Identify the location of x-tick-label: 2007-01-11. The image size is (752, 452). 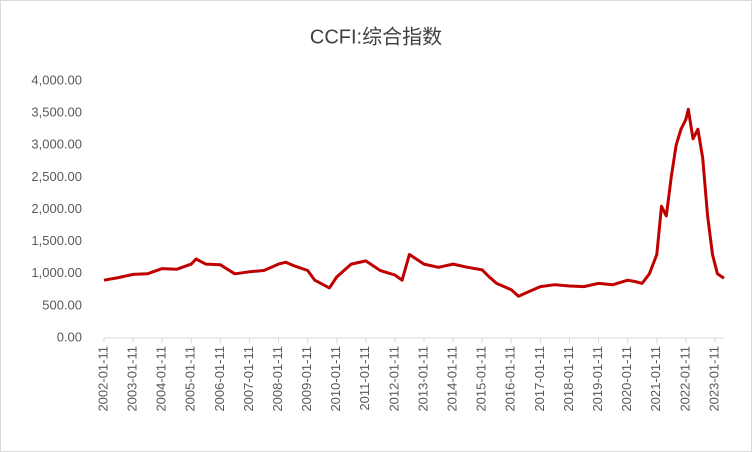
(248, 379).